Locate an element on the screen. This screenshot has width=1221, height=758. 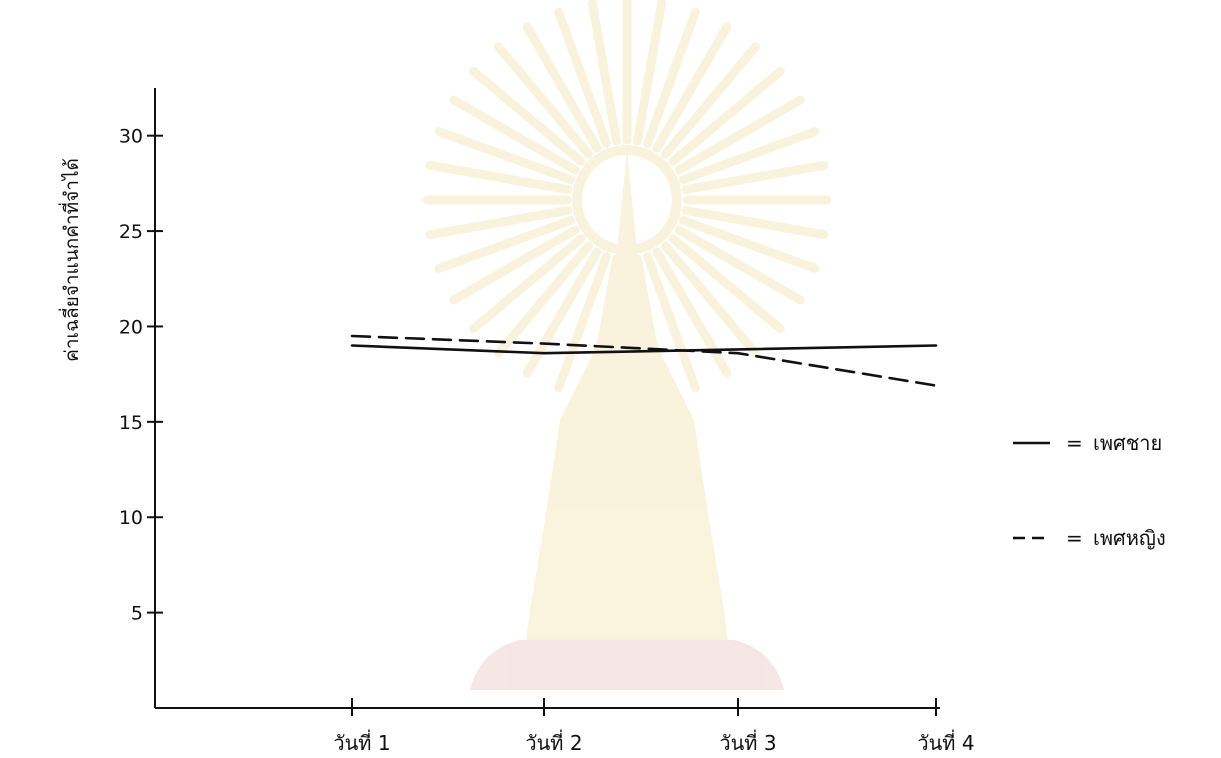
x-tick-label: วันที่ 1 is located at coordinates (361, 742).